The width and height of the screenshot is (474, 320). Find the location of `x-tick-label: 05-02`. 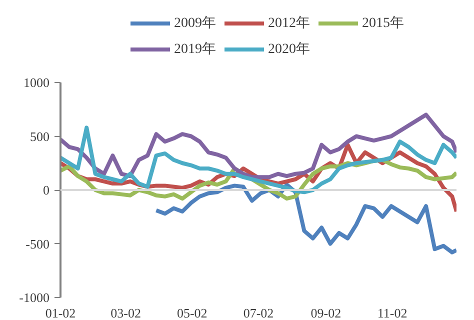

x-tick-label: 05-02 is located at coordinates (192, 313).